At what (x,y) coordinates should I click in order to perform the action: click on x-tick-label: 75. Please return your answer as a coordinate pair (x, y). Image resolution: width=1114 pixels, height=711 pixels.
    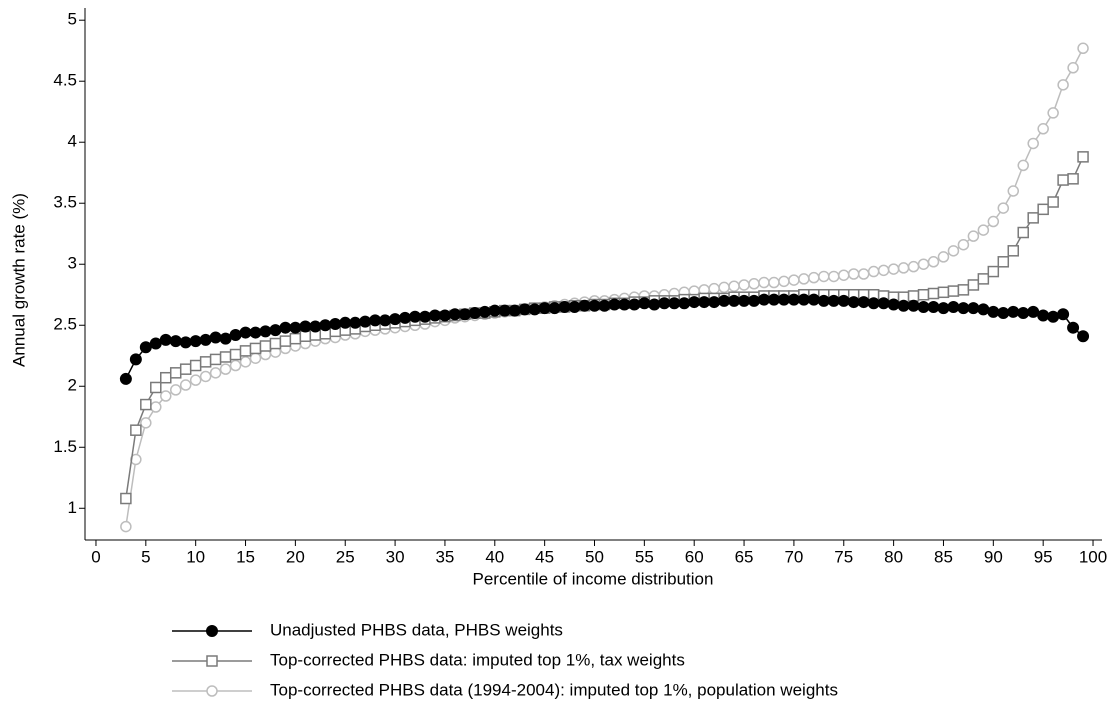
    Looking at the image, I should click on (843, 556).